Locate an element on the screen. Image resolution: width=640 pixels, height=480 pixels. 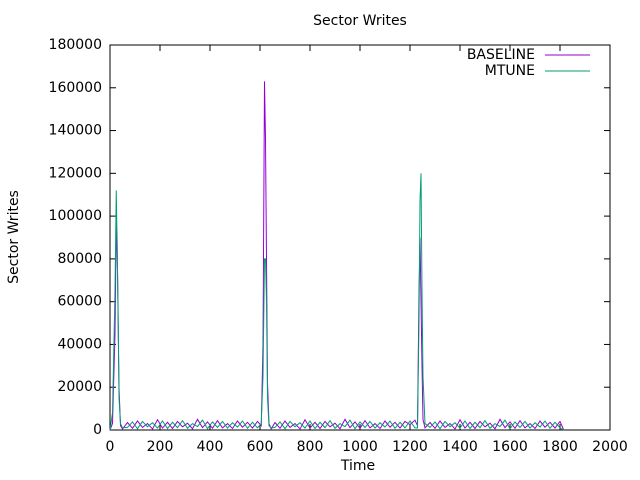
y-tick-label: 60000 is located at coordinates (79, 302).